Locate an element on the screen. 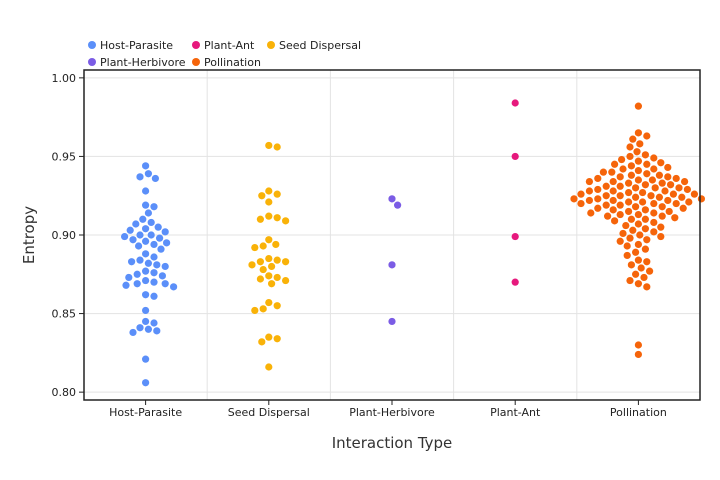  point-plant-herbivore is located at coordinates (398, 205).